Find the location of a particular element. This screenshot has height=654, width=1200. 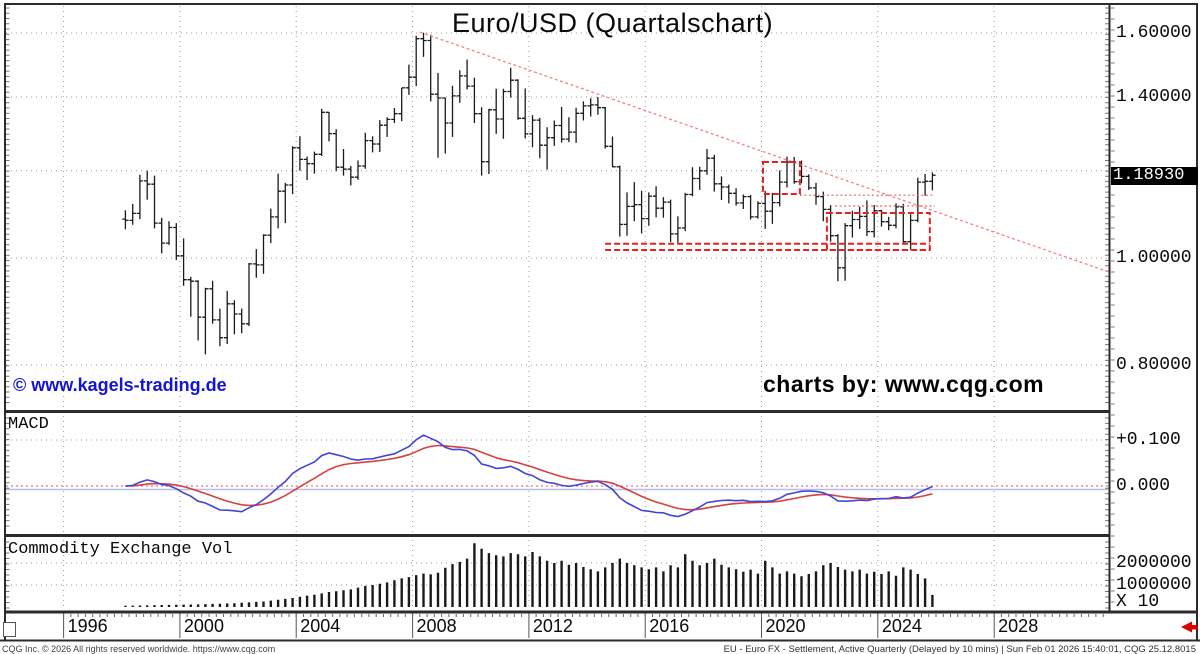

year-label-2028: 2028 is located at coordinates (1018, 626).